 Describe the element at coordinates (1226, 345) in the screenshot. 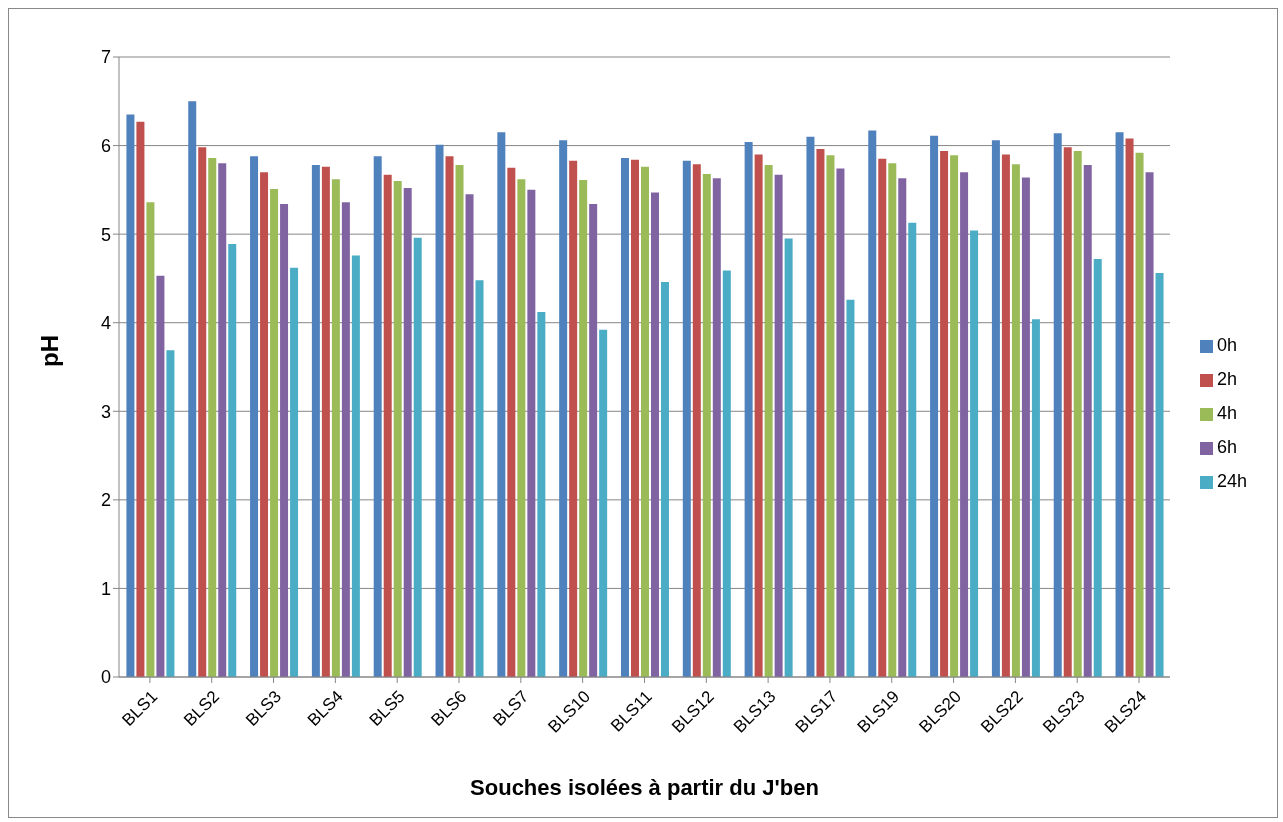

I see `legend-label: 0h` at that location.